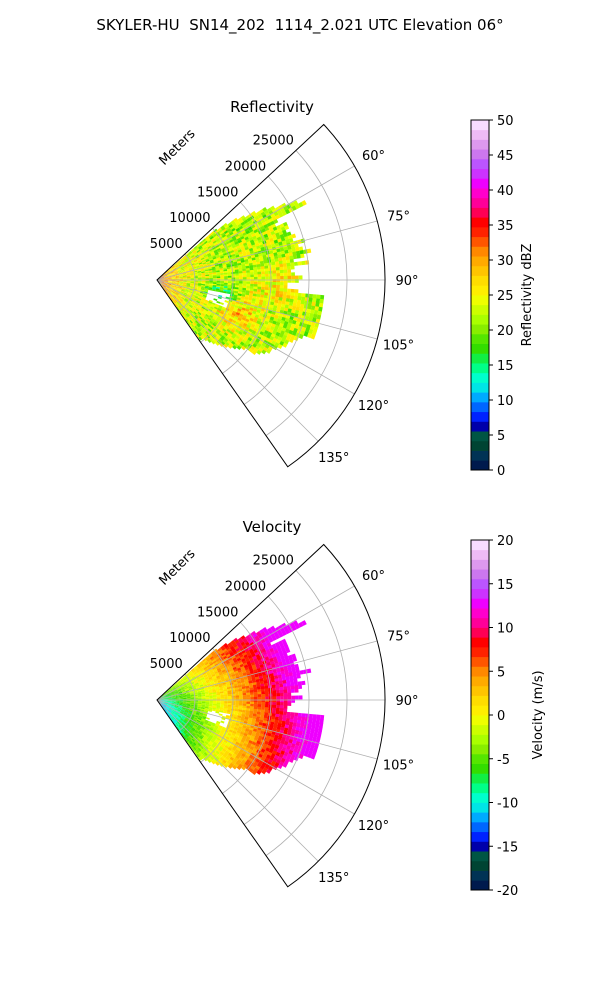 This screenshot has height=1000, width=600. What do you see at coordinates (166, 664) in the screenshot?
I see `range-tick-label: 5000` at bounding box center [166, 664].